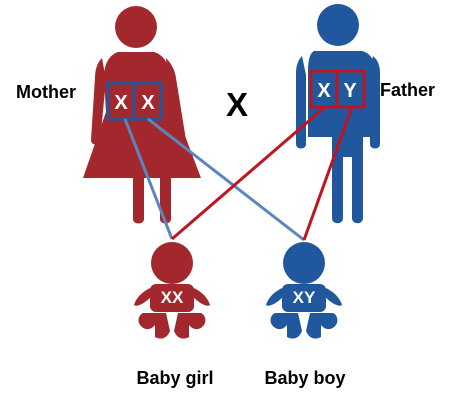 This screenshot has width=456, height=407. I want to click on mother-chromosome-2: X, so click(148, 103).